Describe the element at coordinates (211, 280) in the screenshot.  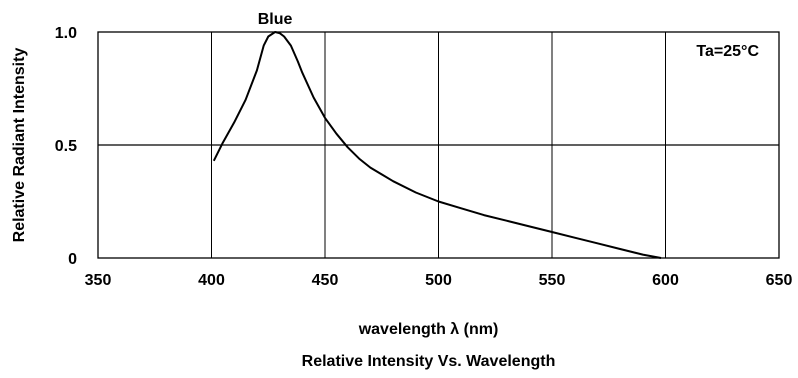
I see `x-tick-label: 400` at that location.